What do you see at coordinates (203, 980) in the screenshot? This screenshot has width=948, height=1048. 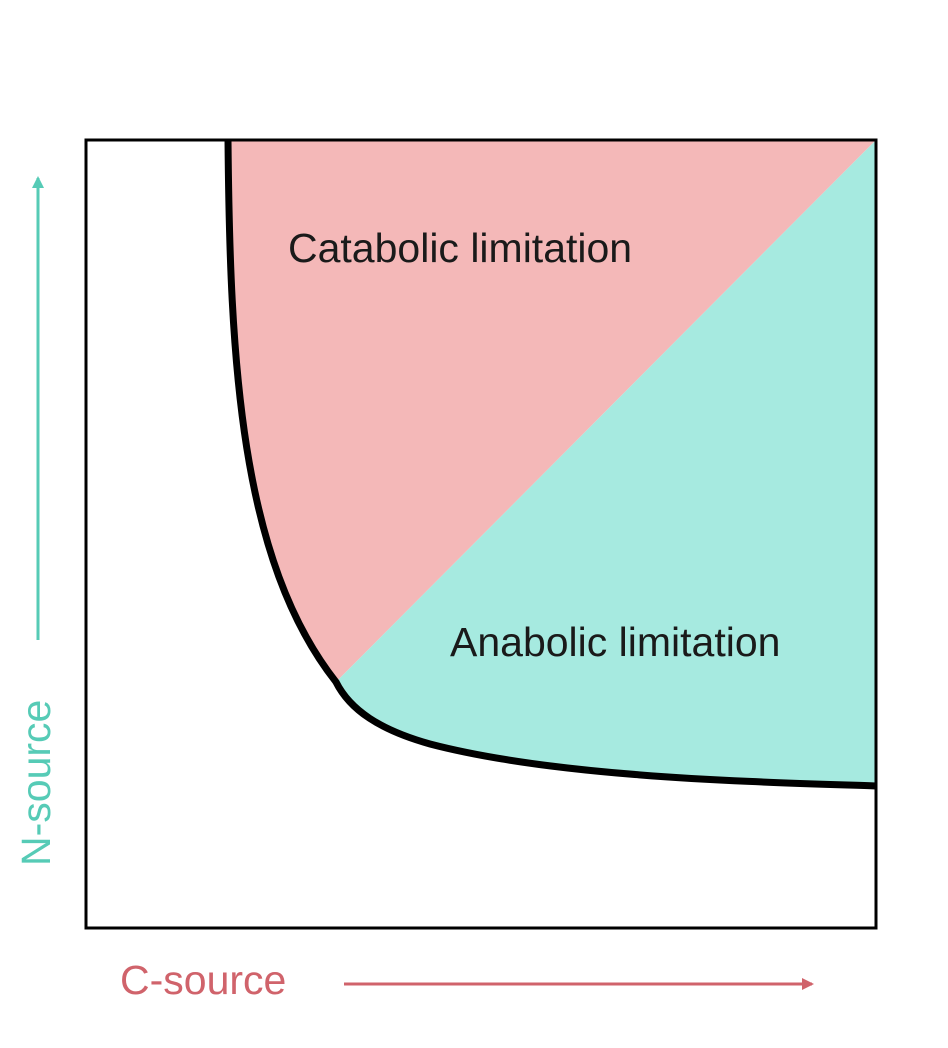 I see `c-source-label: C-source` at bounding box center [203, 980].